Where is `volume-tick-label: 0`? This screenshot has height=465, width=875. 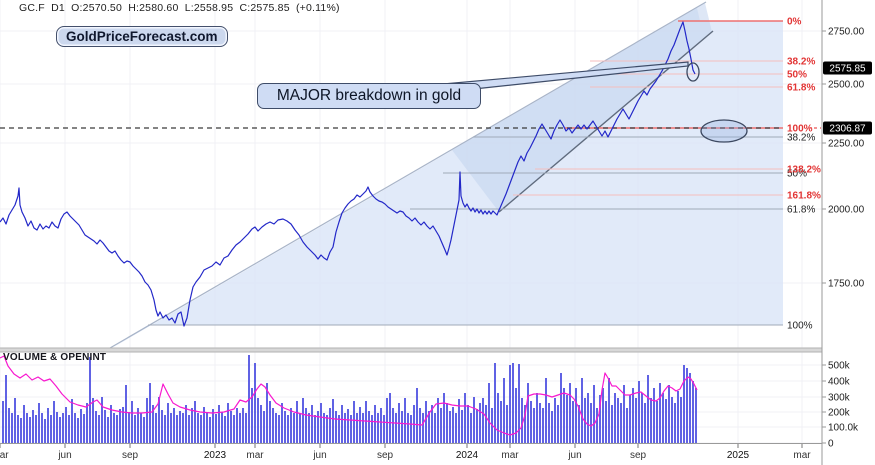
volume-tick-label: 0 is located at coordinates (831, 444).